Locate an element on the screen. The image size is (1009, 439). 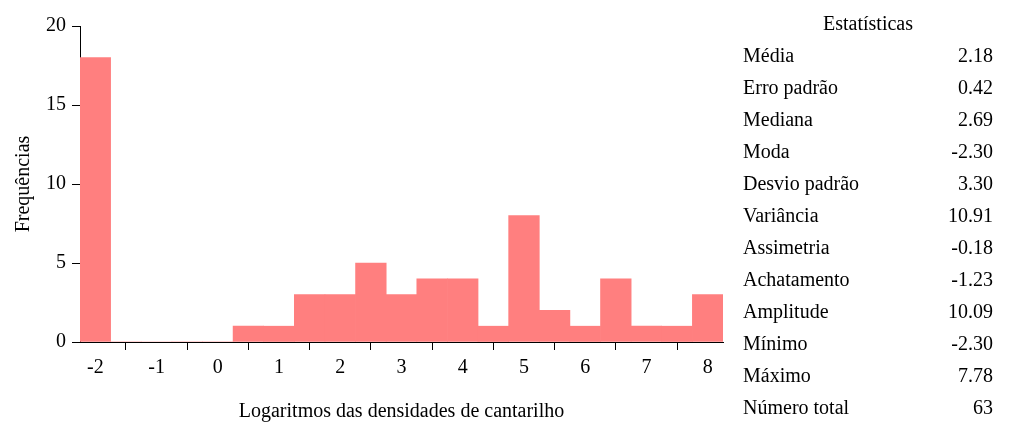
text: 2.69 is located at coordinates (975, 119).